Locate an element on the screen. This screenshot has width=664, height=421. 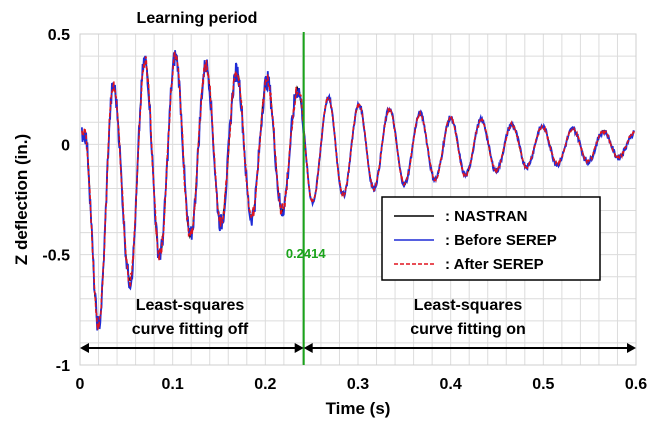
fitting-on-label-line1: Least-squares is located at coordinates (468, 305).